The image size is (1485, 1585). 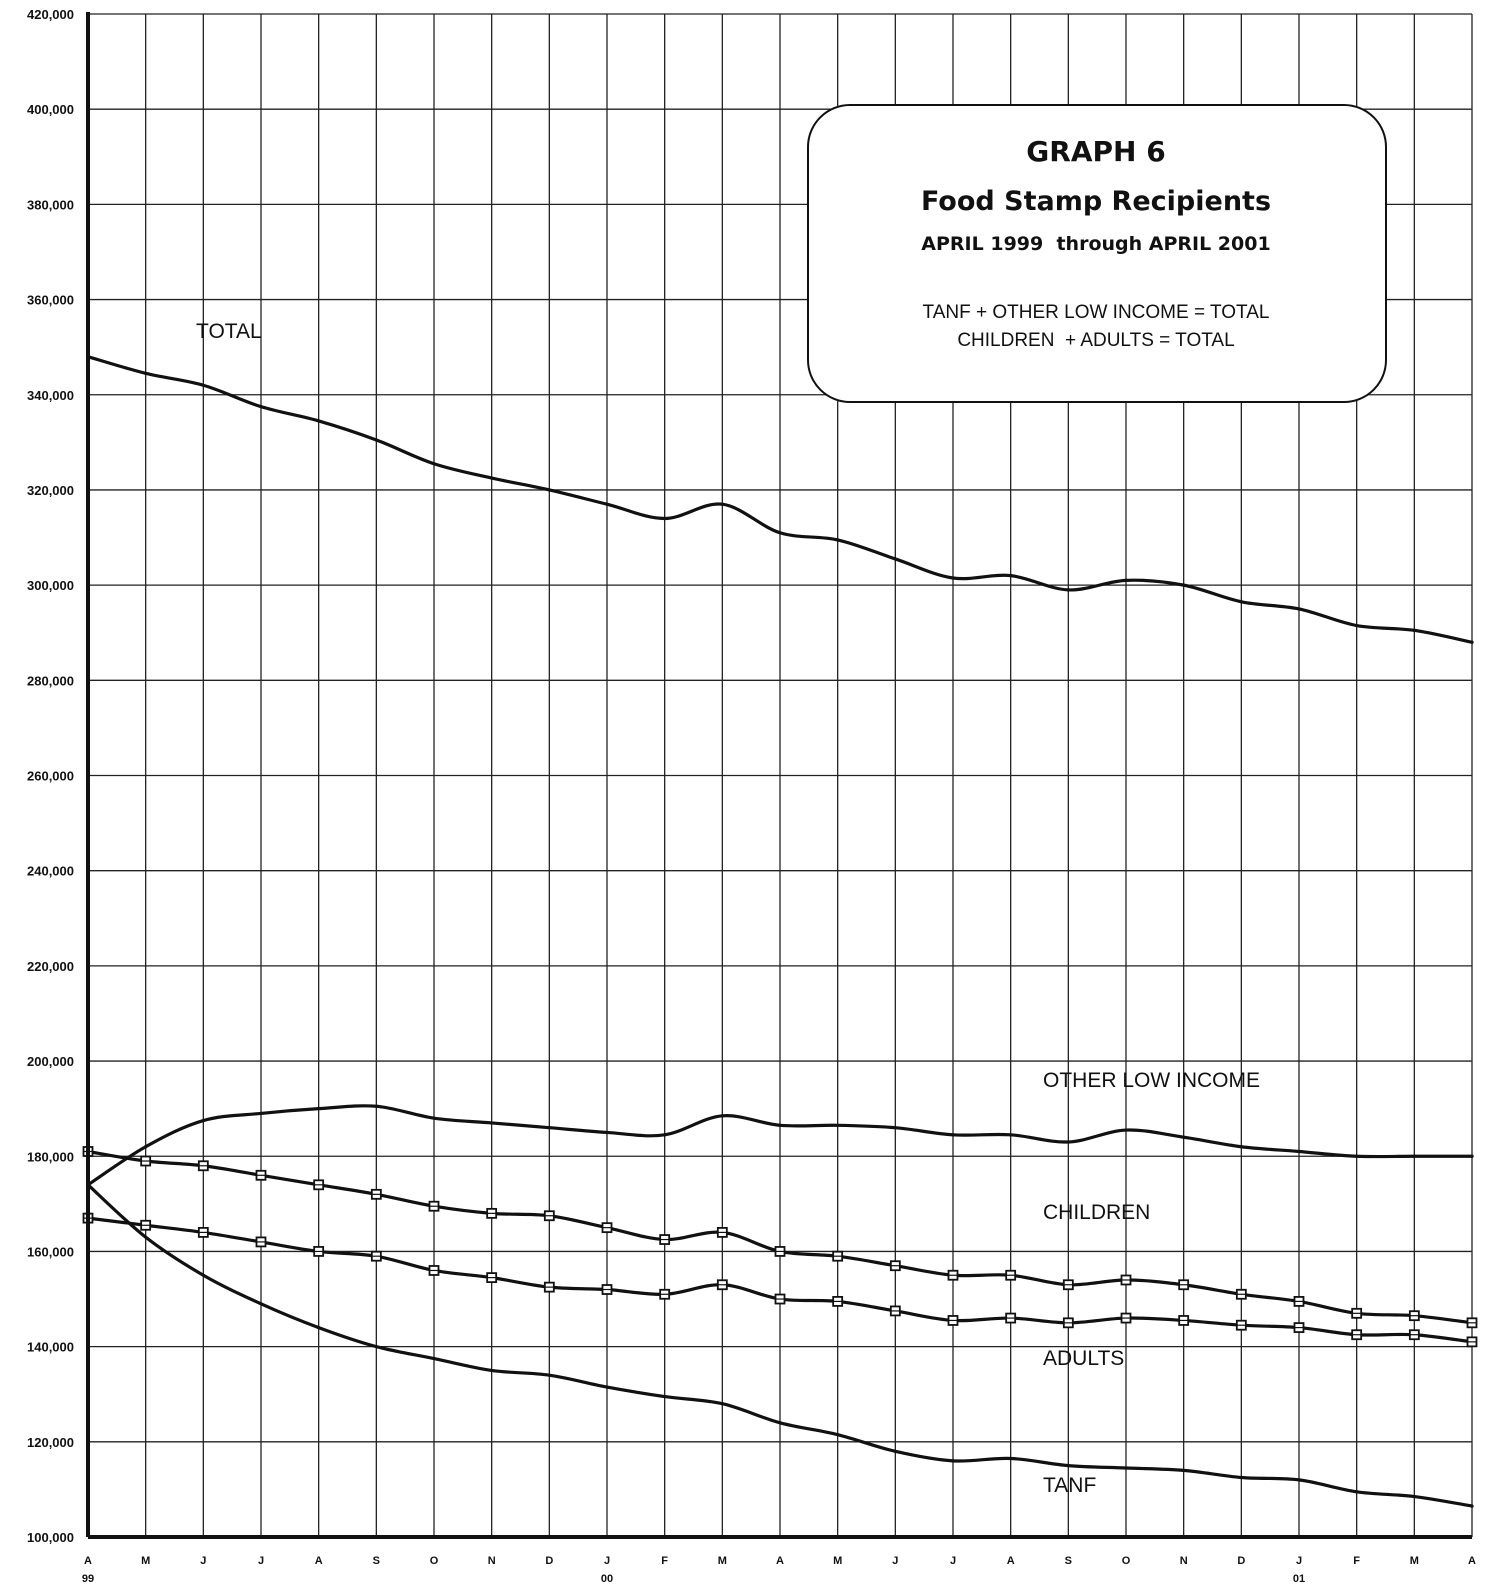 I want to click on y-tick-label: 140,000, so click(x=50, y=1347).